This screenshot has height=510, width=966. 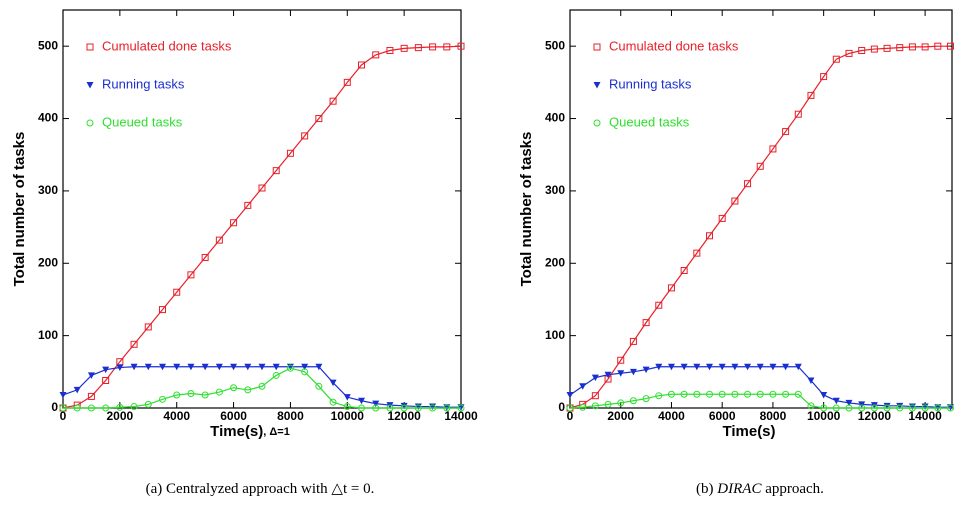 I want to click on y-tick-label: 500, so click(x=48, y=45).